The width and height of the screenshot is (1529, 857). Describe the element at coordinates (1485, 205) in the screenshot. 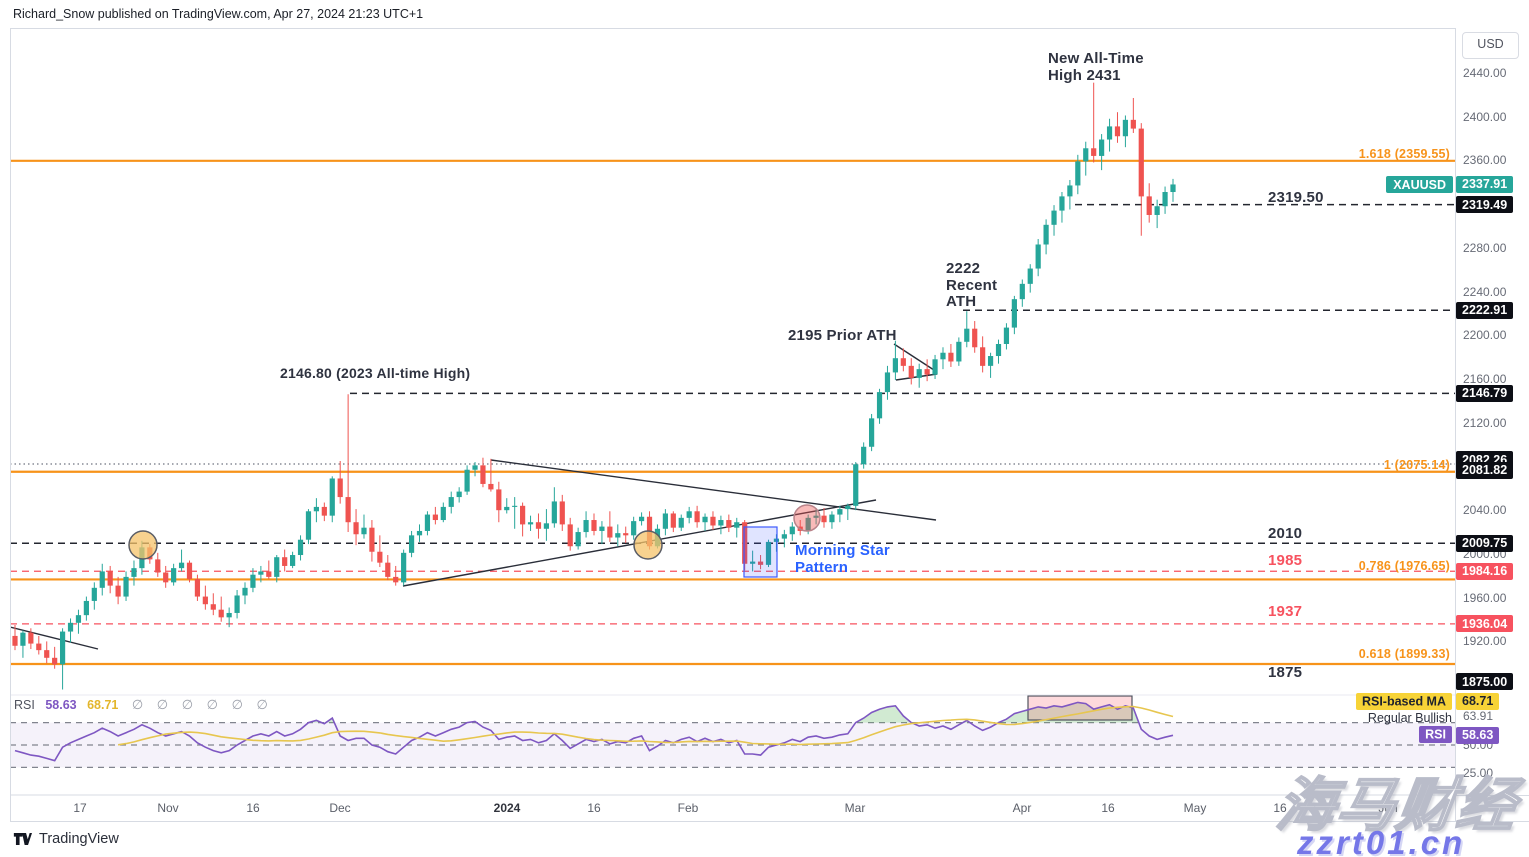

I see `price-badge-2319.49: 2319.49` at that location.